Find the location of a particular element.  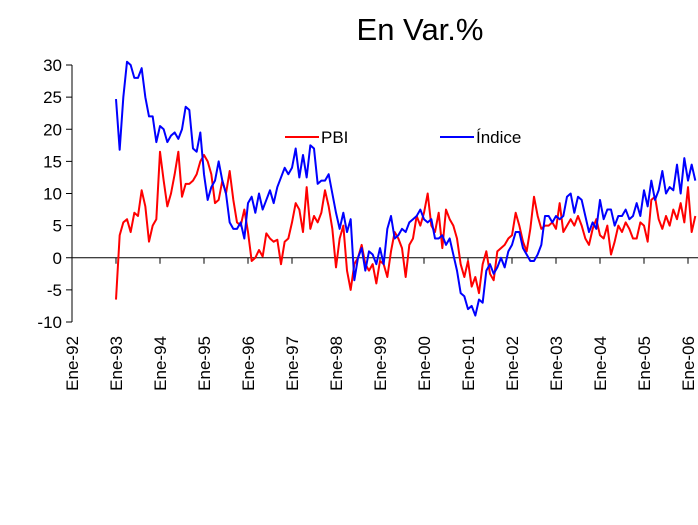

y-tick-label: 20 is located at coordinates (52, 129).